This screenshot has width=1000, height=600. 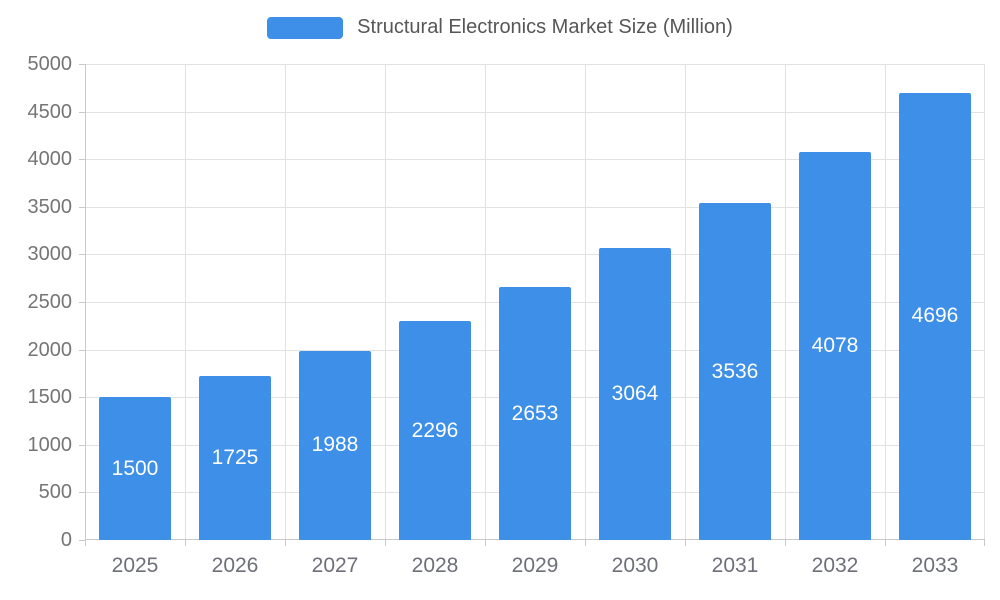 I want to click on y-axis-label: 2000, so click(x=50, y=349).